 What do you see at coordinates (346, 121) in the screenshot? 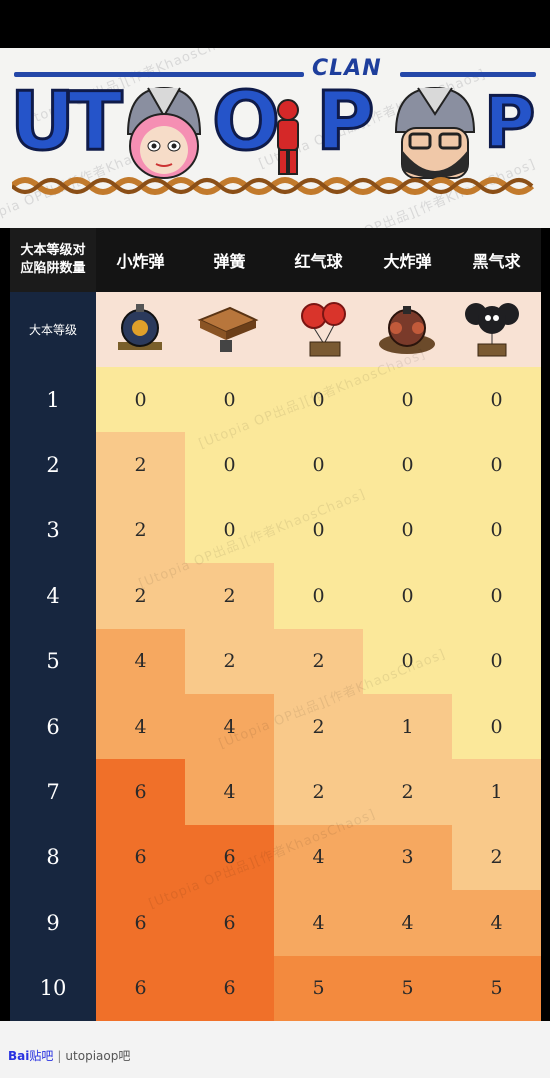
I see `logo-letter: P` at bounding box center [346, 121].